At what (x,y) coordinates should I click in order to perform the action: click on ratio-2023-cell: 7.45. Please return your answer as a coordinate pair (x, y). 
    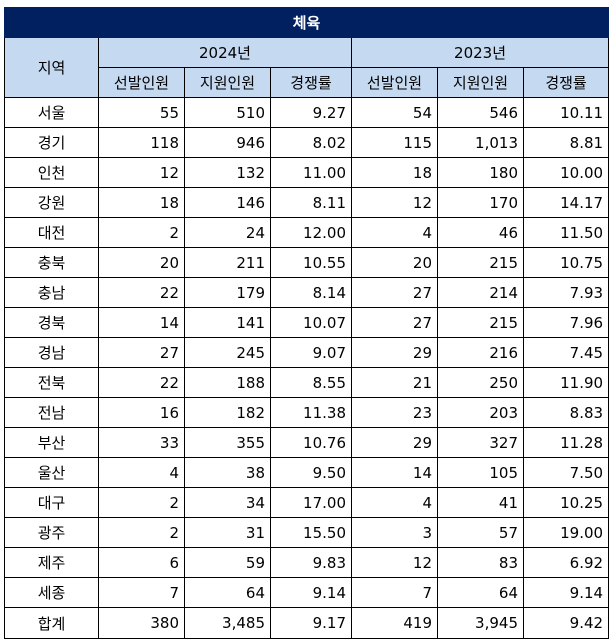
    Looking at the image, I should click on (566, 352).